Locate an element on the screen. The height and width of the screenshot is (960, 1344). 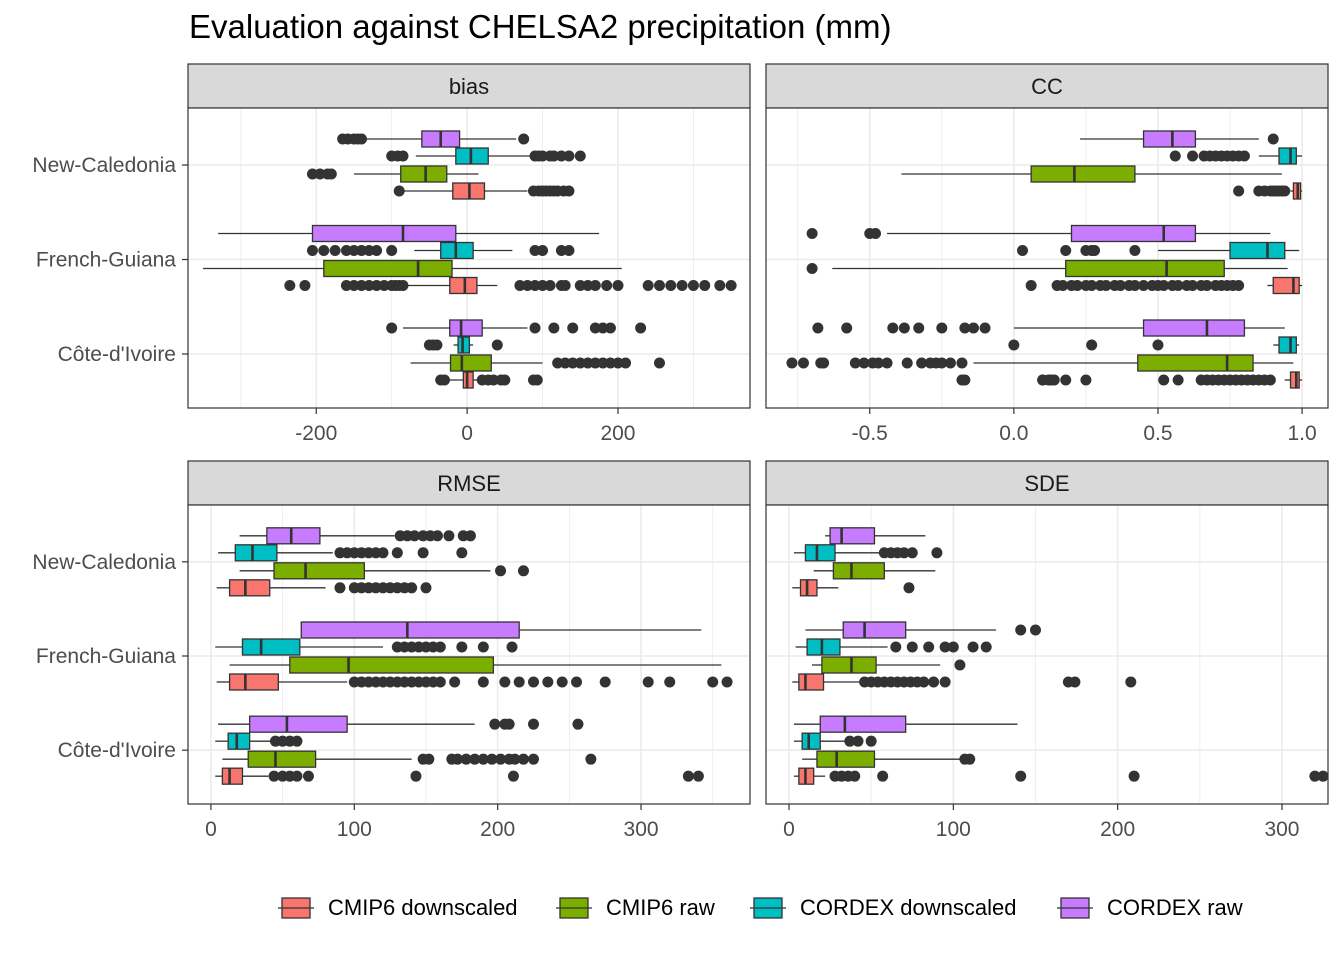
strip-label-cc: CC is located at coordinates (1047, 86).